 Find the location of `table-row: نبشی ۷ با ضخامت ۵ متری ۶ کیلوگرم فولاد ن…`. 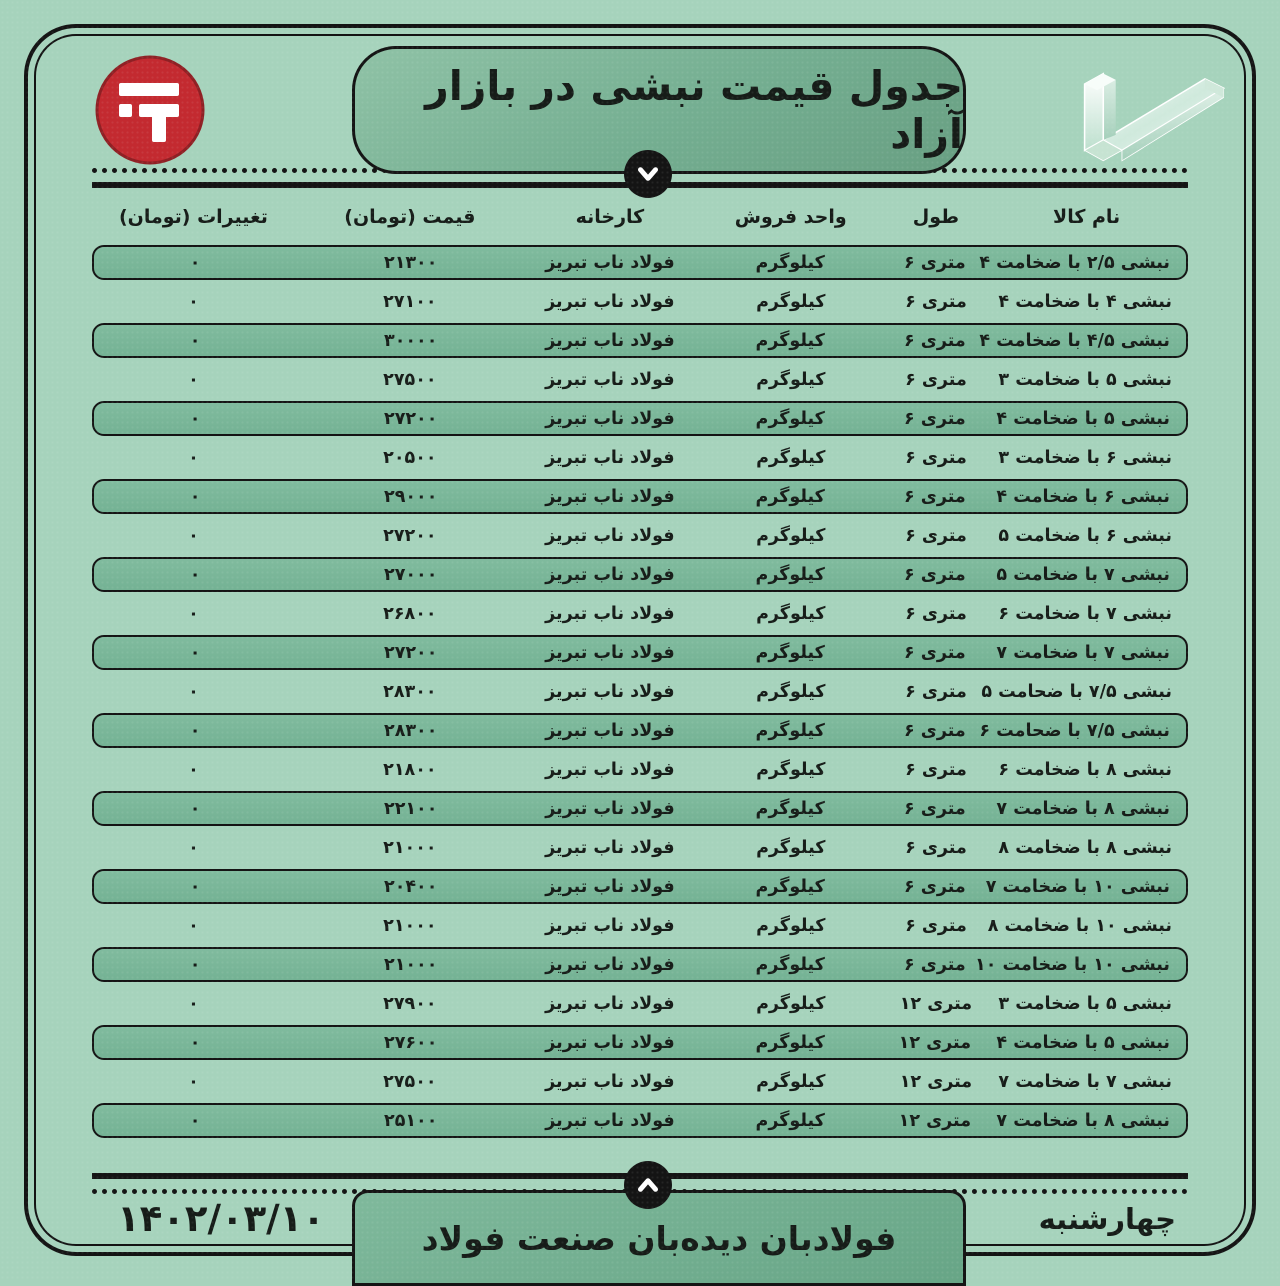

table-row: نبشی ۷ با ضخامت ۵ متری ۶ کیلوگرم فولاد ن… is located at coordinates (640, 574).